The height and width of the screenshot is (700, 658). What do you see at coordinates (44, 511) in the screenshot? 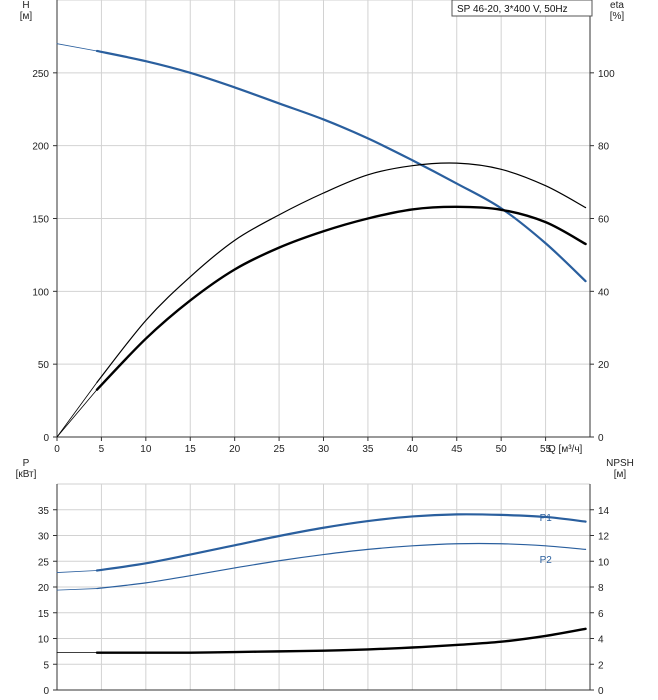
I see `lower-left-tick-35: 35` at bounding box center [44, 511].